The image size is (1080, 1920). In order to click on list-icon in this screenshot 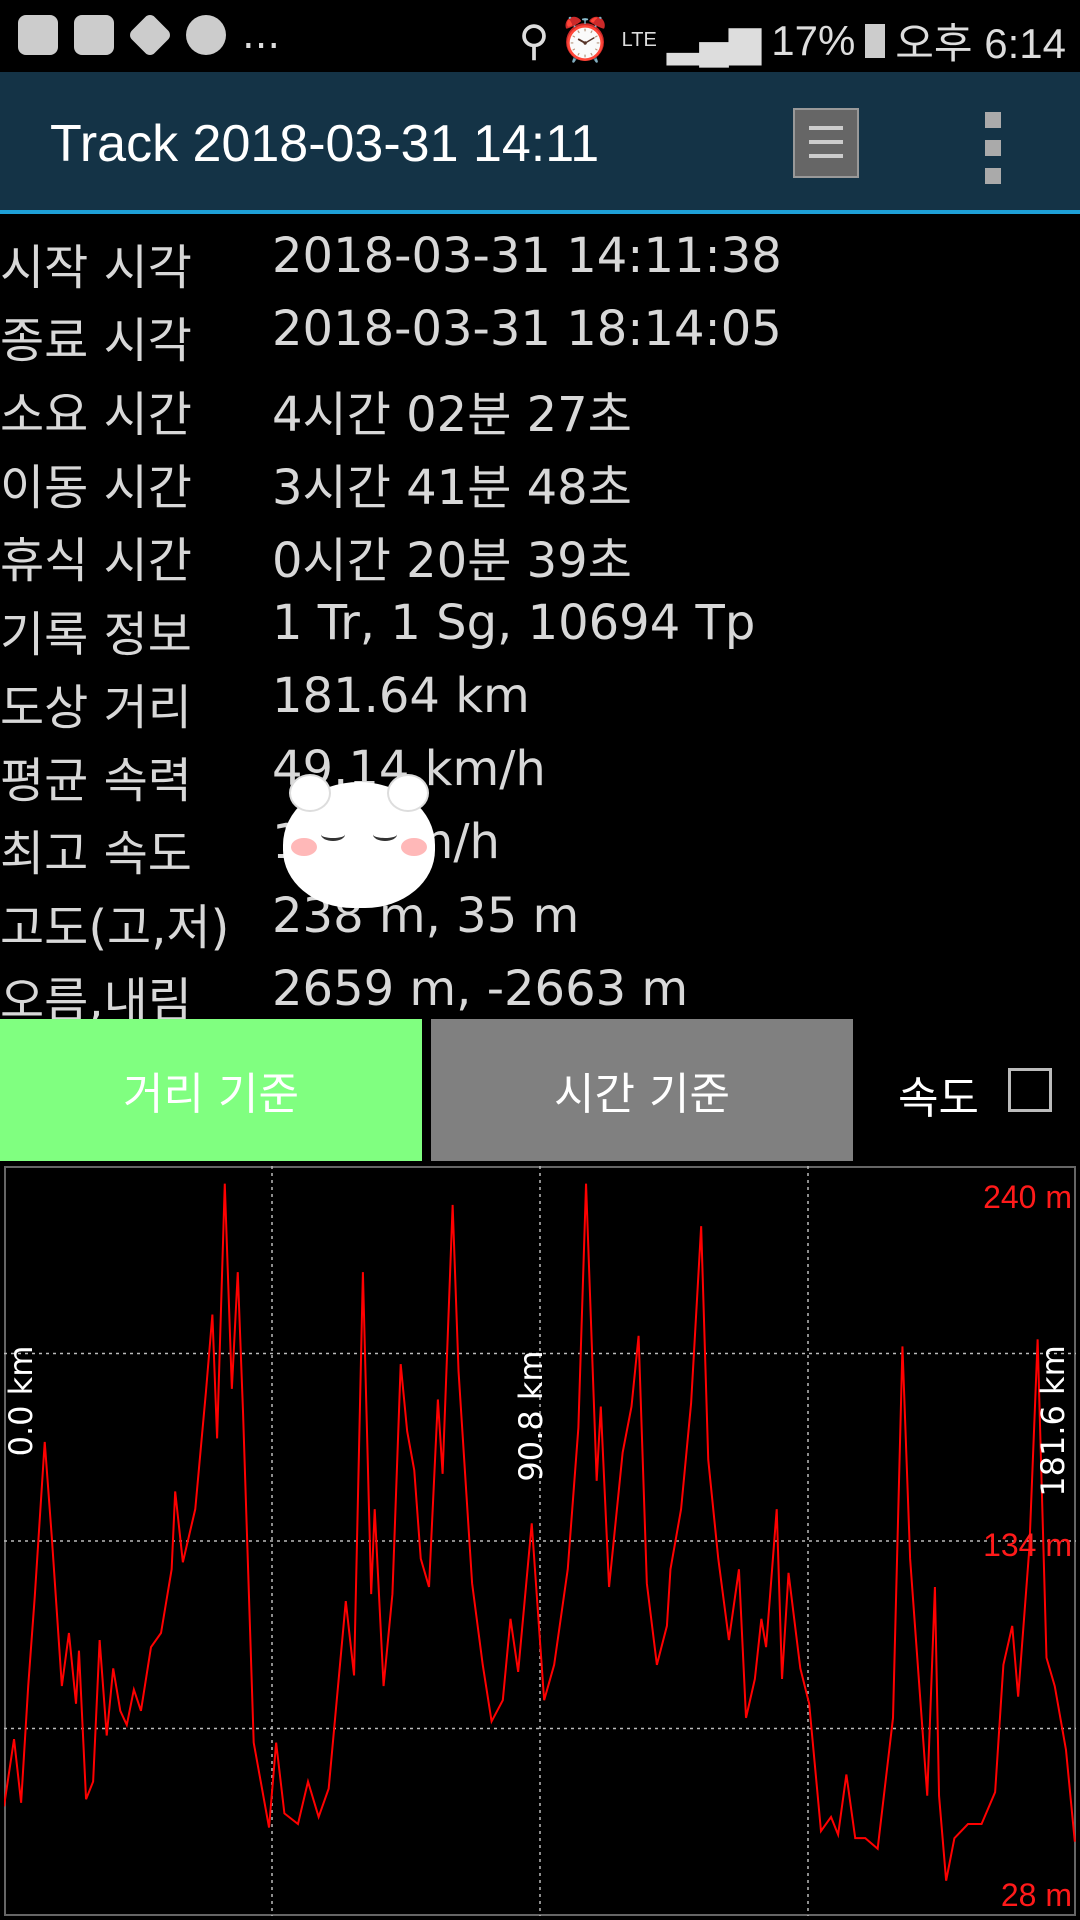, I will do `click(826, 143)`.